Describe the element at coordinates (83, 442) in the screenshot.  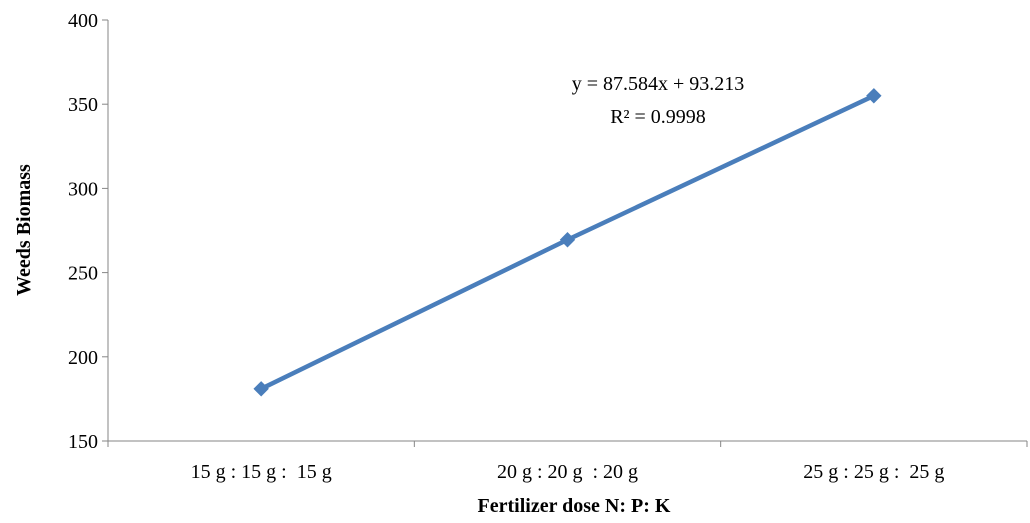
I see `y-tick-label: 150` at that location.